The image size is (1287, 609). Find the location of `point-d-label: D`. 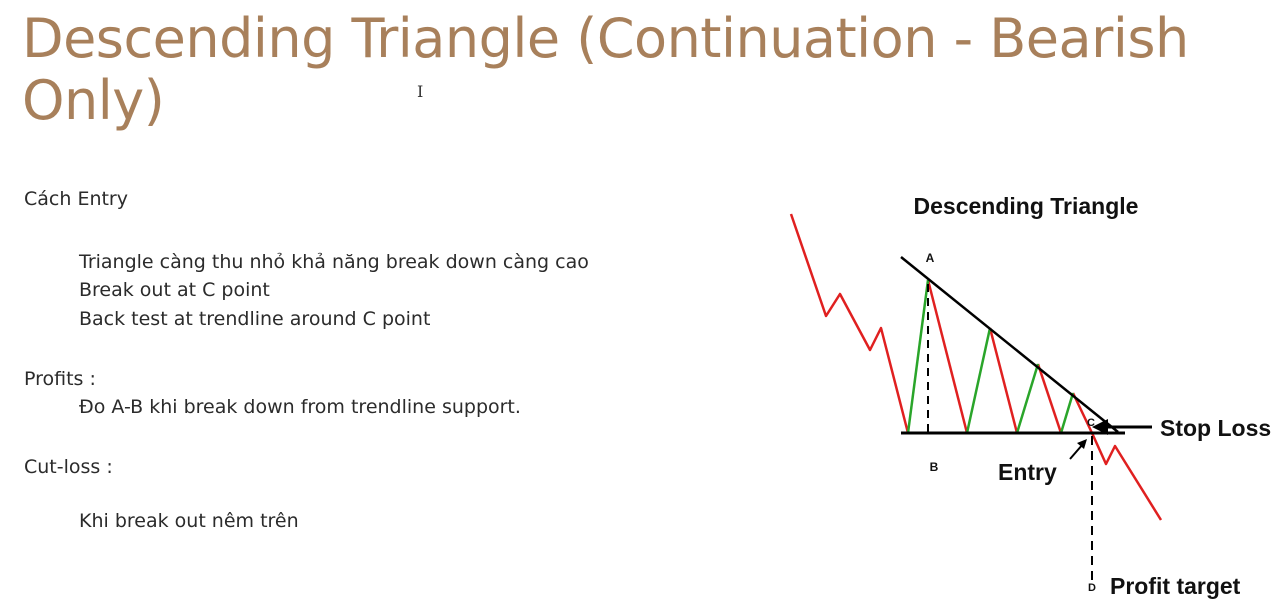

point-d-label: D is located at coordinates (1092, 588).